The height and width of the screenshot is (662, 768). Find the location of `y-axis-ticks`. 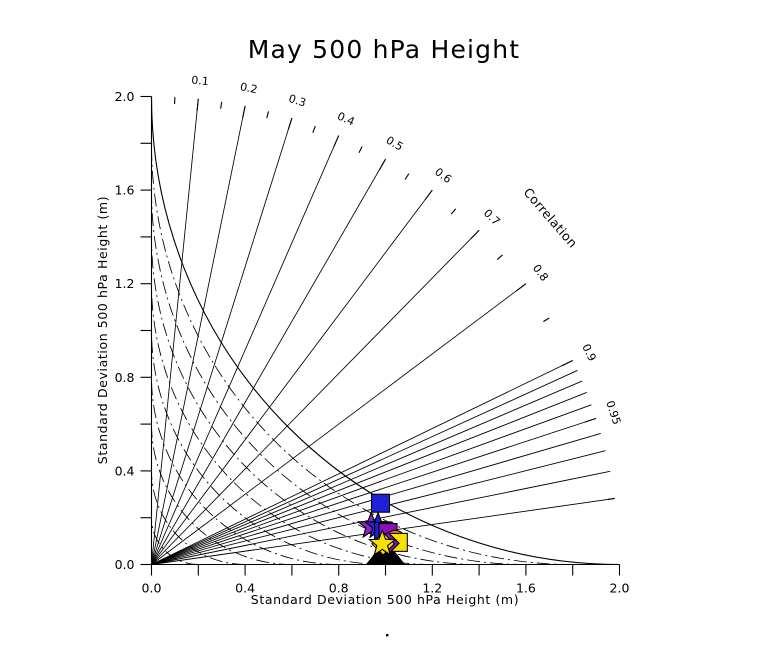

y-axis-ticks is located at coordinates (146, 330).